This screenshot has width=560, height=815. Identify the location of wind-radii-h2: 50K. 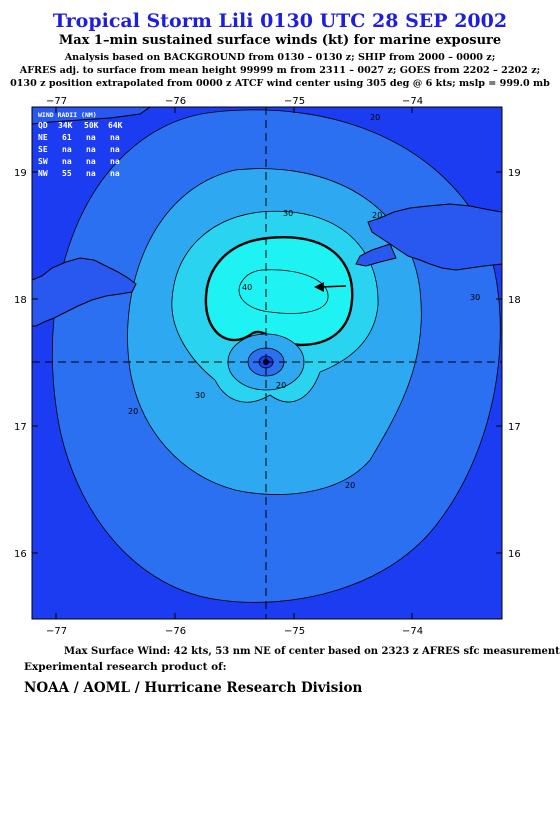
(91, 125).